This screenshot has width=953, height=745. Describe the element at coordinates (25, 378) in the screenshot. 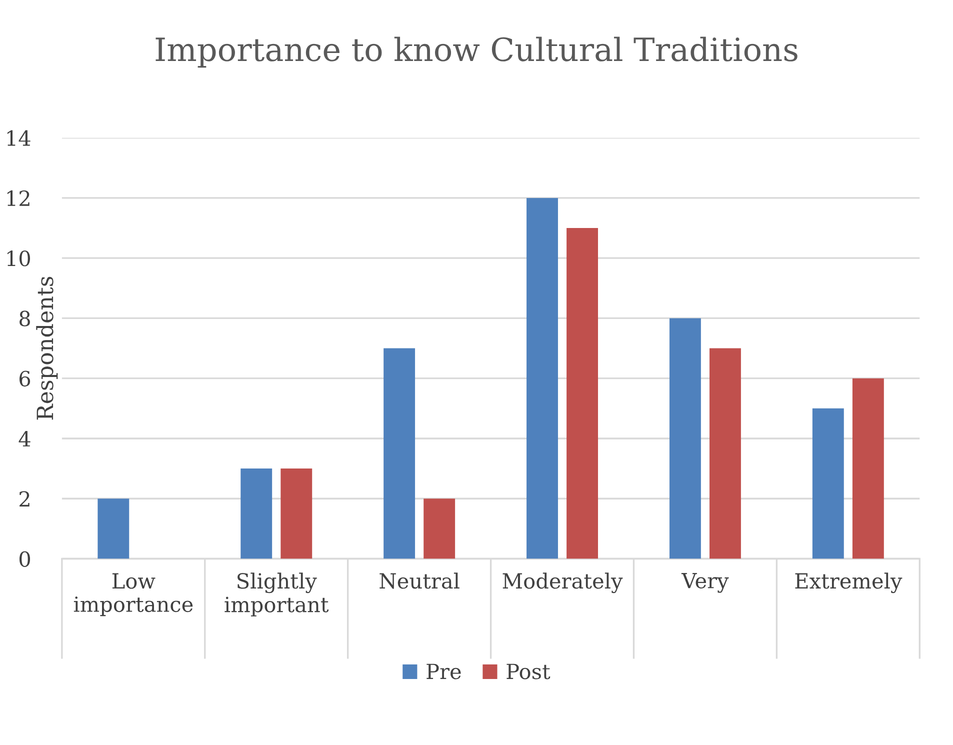

I see `y-tick-label: 6` at that location.